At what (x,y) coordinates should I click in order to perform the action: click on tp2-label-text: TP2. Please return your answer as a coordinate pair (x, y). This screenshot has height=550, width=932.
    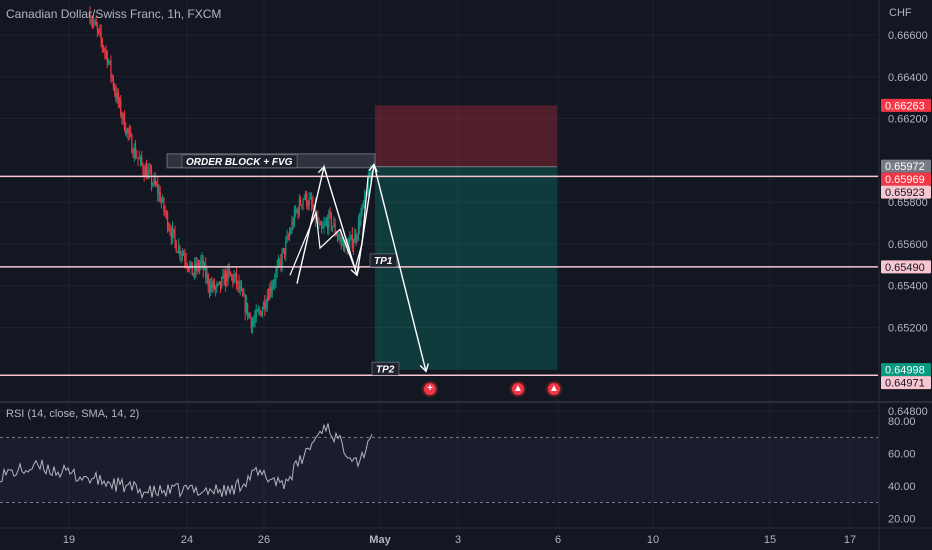
    Looking at the image, I should click on (385, 369).